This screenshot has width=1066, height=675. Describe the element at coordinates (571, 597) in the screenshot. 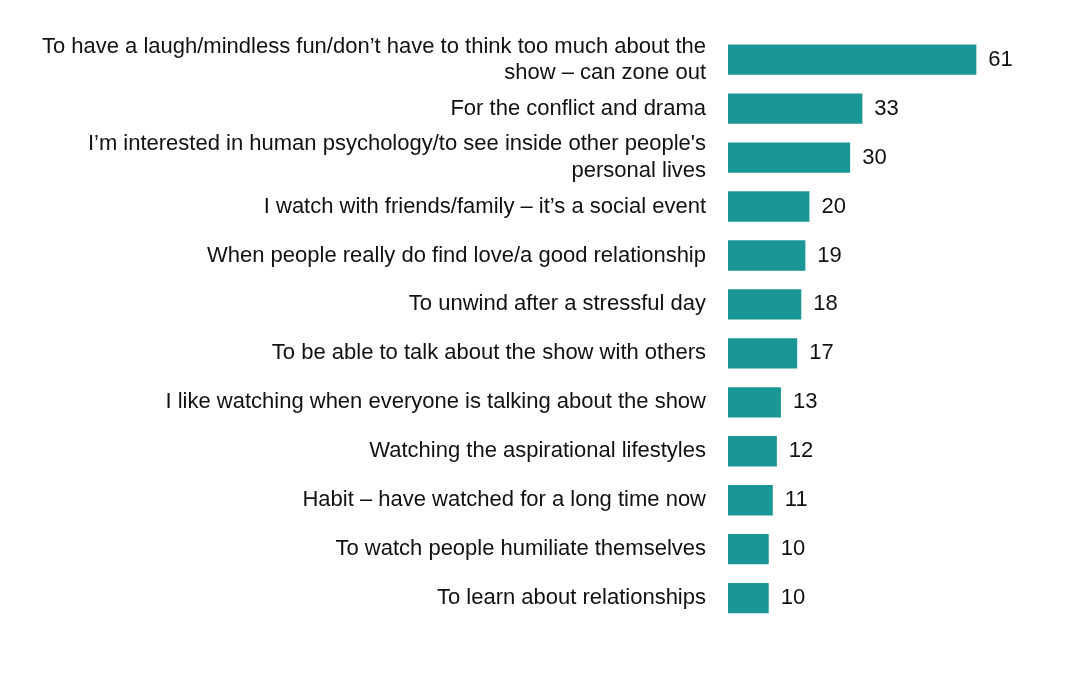

I see `y-tick-label: To learn about relationships` at that location.